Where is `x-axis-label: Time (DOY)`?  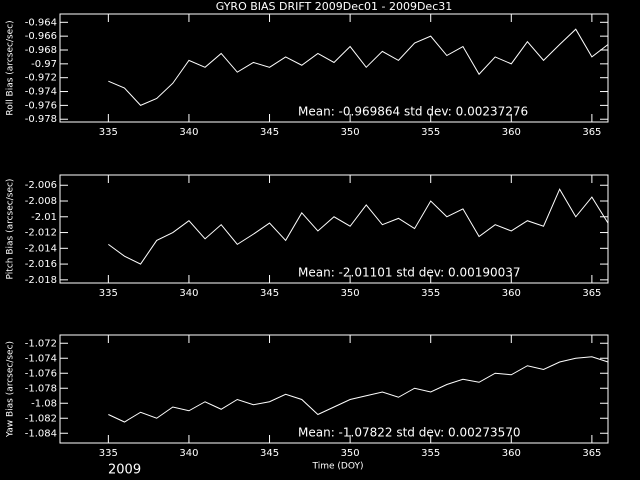
x-axis-label: Time (DOY) is located at coordinates (338, 467).